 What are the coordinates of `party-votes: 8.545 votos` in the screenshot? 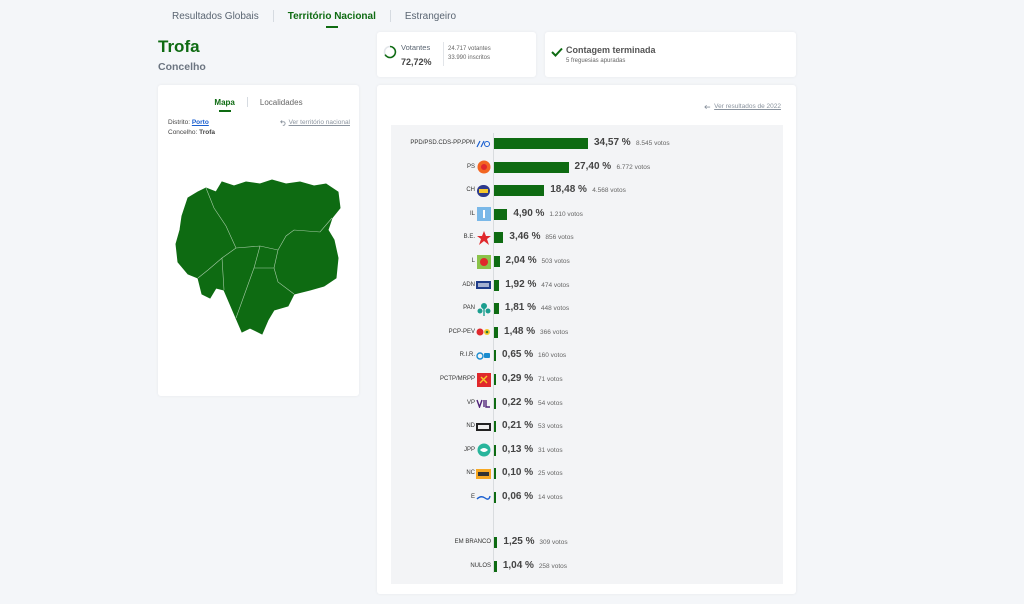 It's located at (653, 143).